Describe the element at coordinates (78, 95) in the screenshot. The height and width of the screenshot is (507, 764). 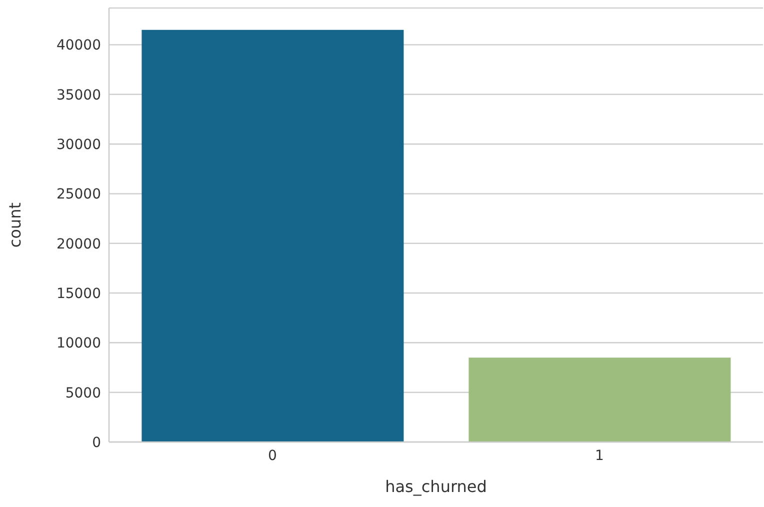
I see `y-tick-label: 35000` at that location.